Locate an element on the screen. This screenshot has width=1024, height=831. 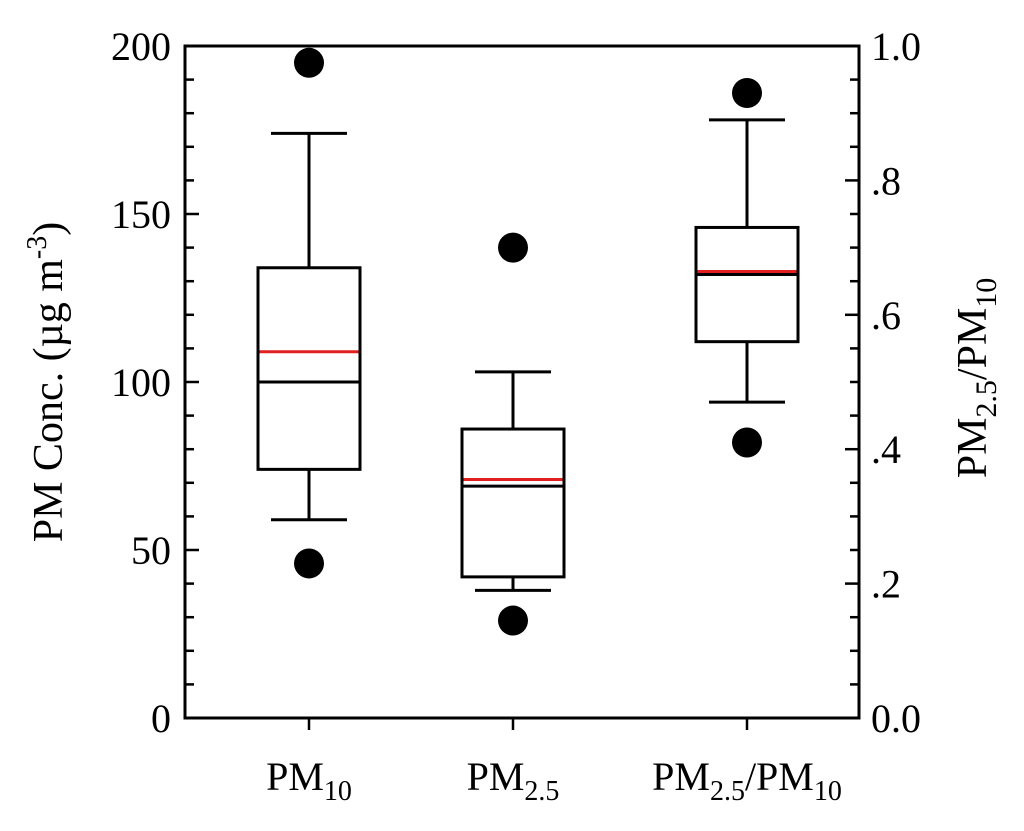
right-tick-label: .2 is located at coordinates (886, 584).